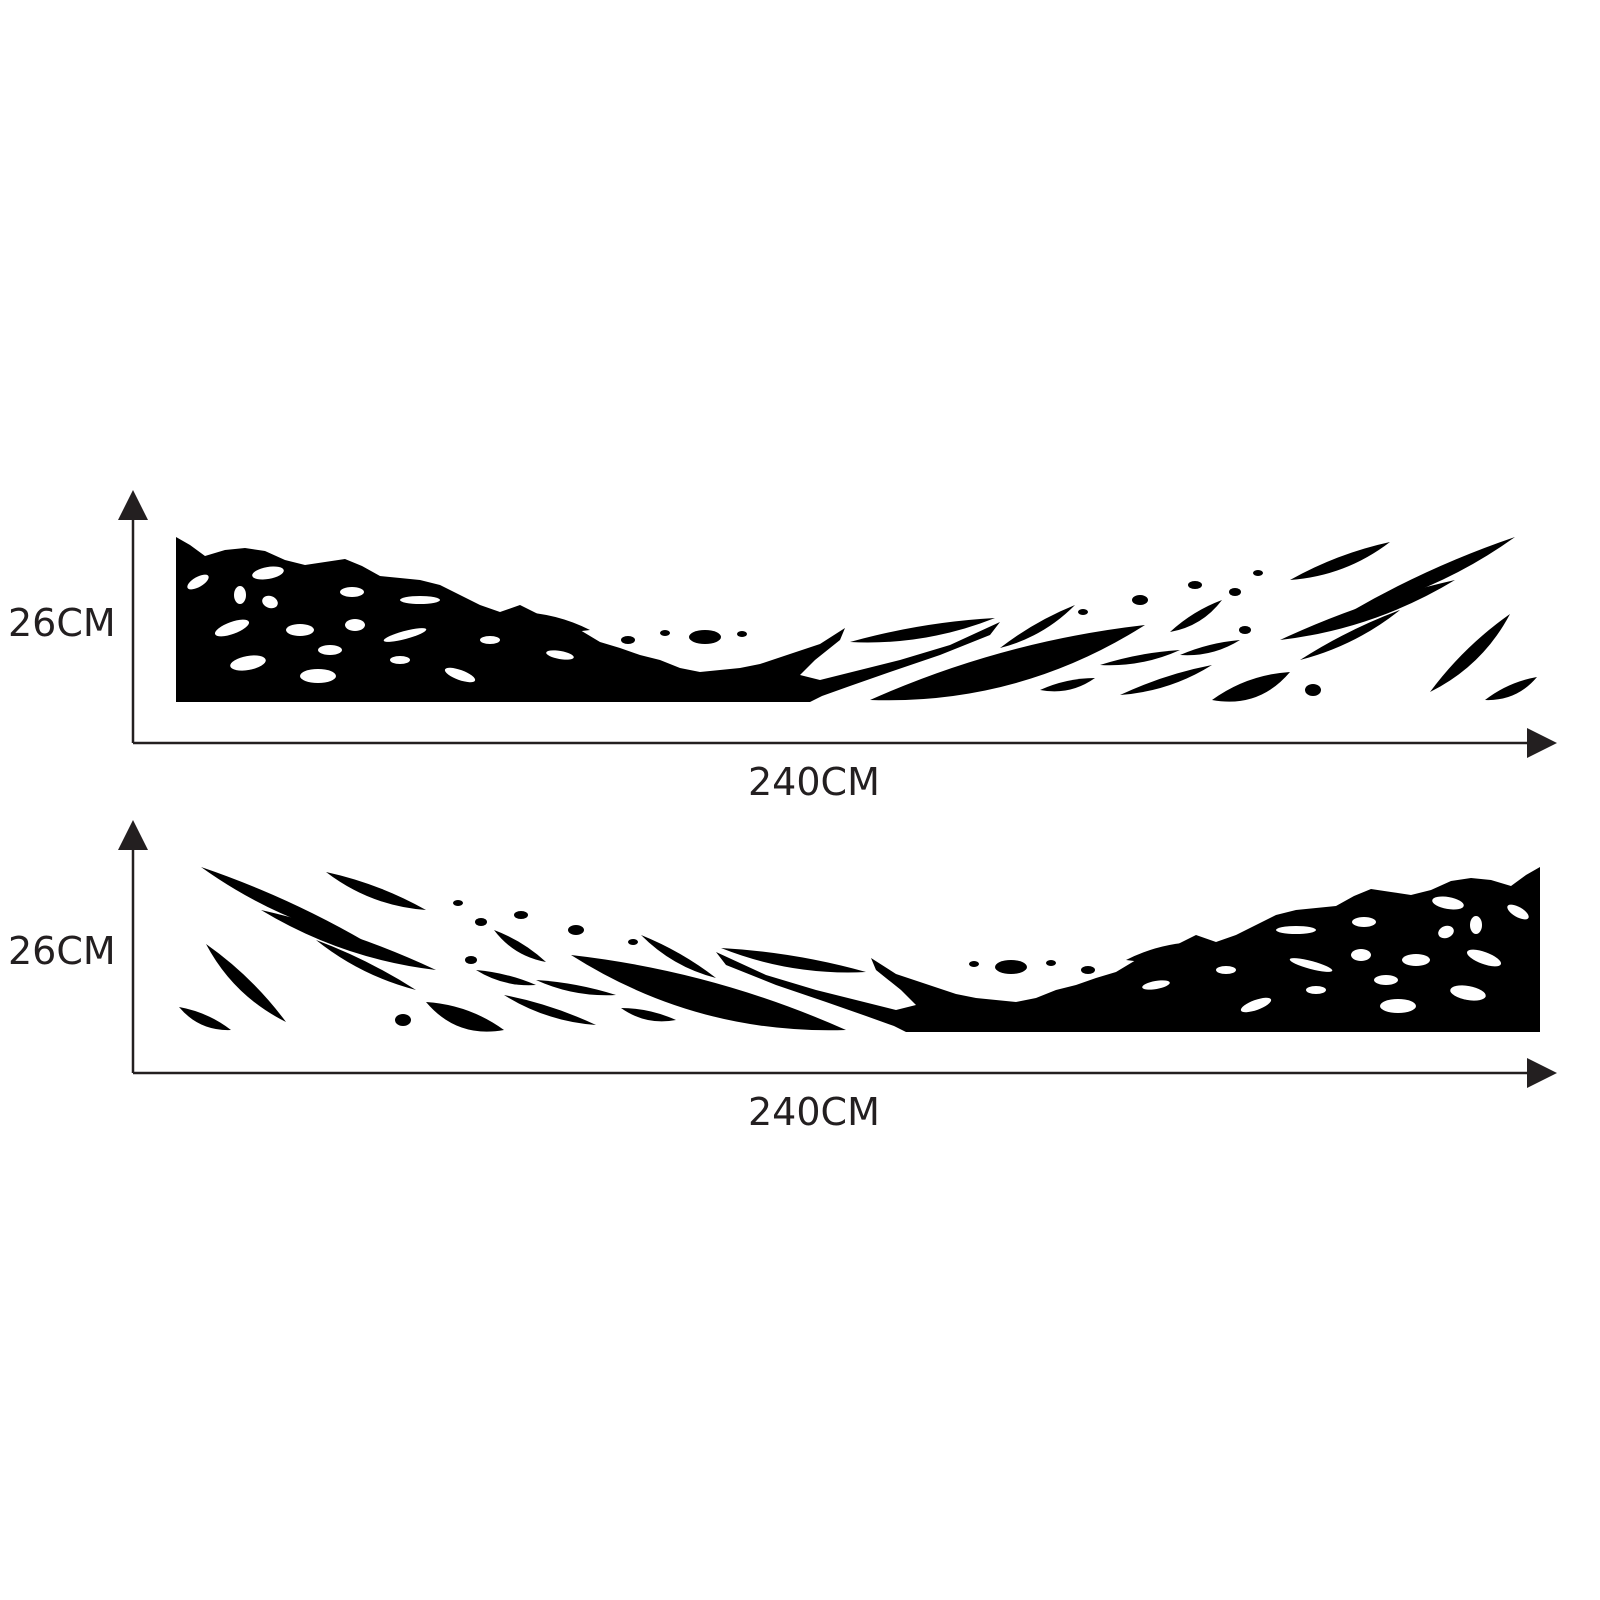 The height and width of the screenshot is (1600, 1600). I want to click on bottom-decal, so click(859, 949).